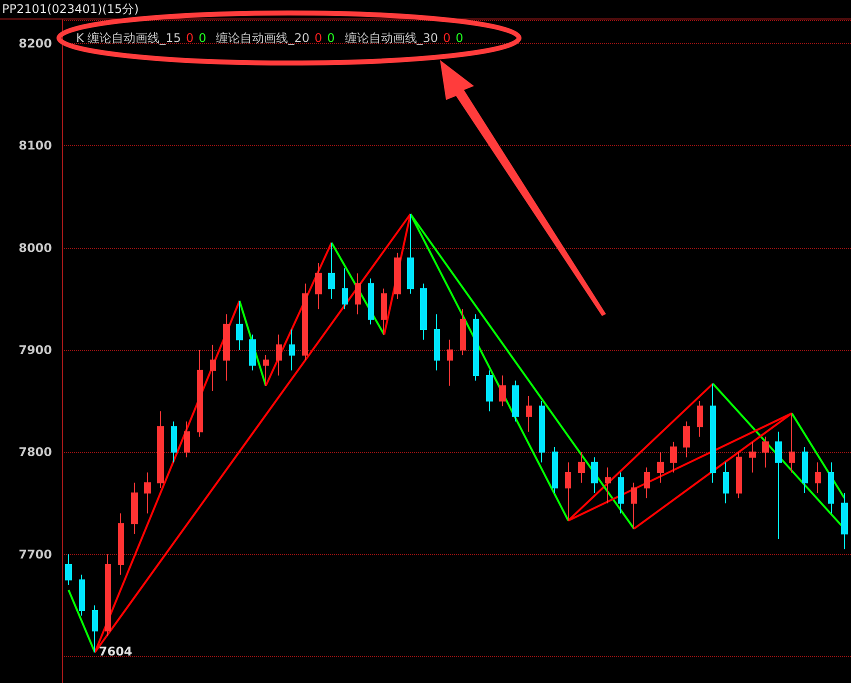 Image resolution: width=851 pixels, height=683 pixels. I want to click on y-tick-label: 8200, so click(35, 43).